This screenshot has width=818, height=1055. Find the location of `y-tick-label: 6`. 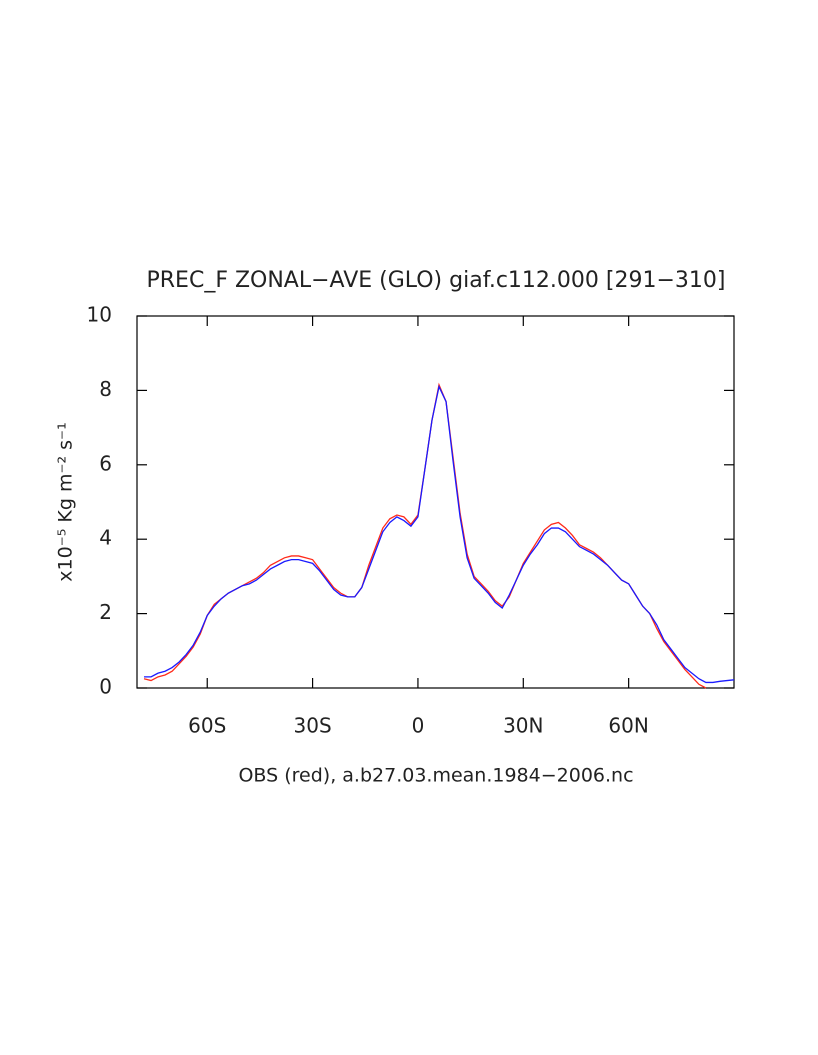

y-tick-label: 6 is located at coordinates (105, 463).